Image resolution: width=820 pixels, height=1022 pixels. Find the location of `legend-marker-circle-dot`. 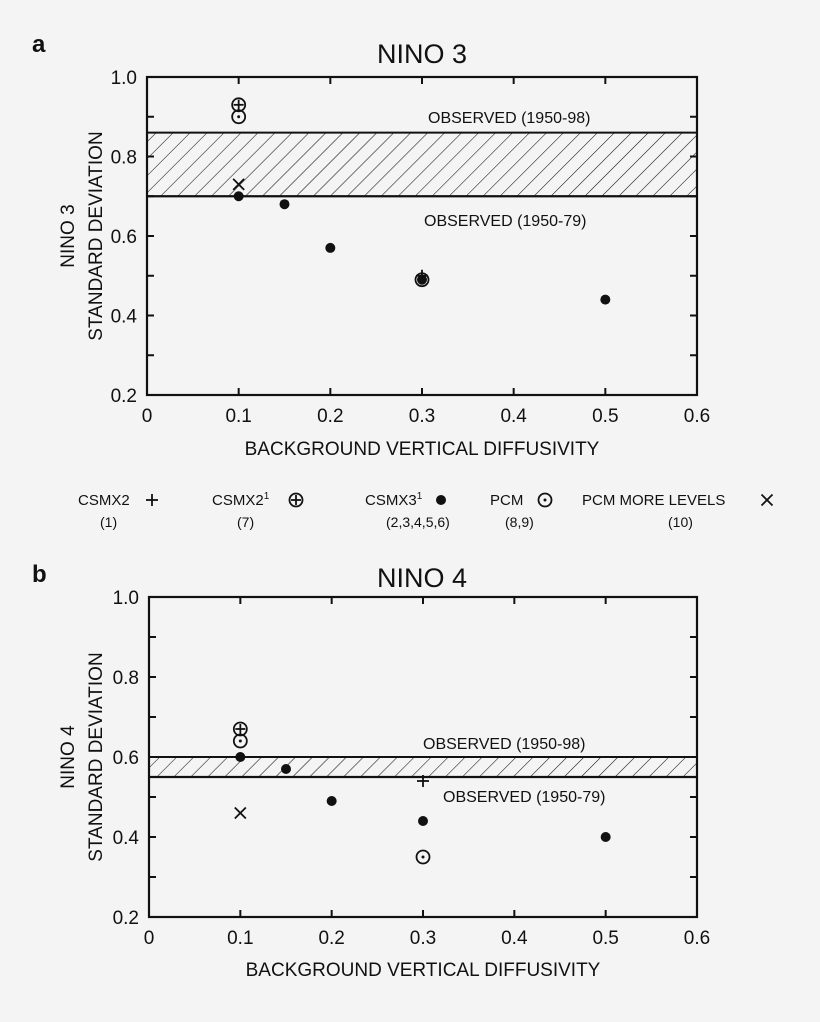

legend-marker-circle-dot is located at coordinates (545, 500).